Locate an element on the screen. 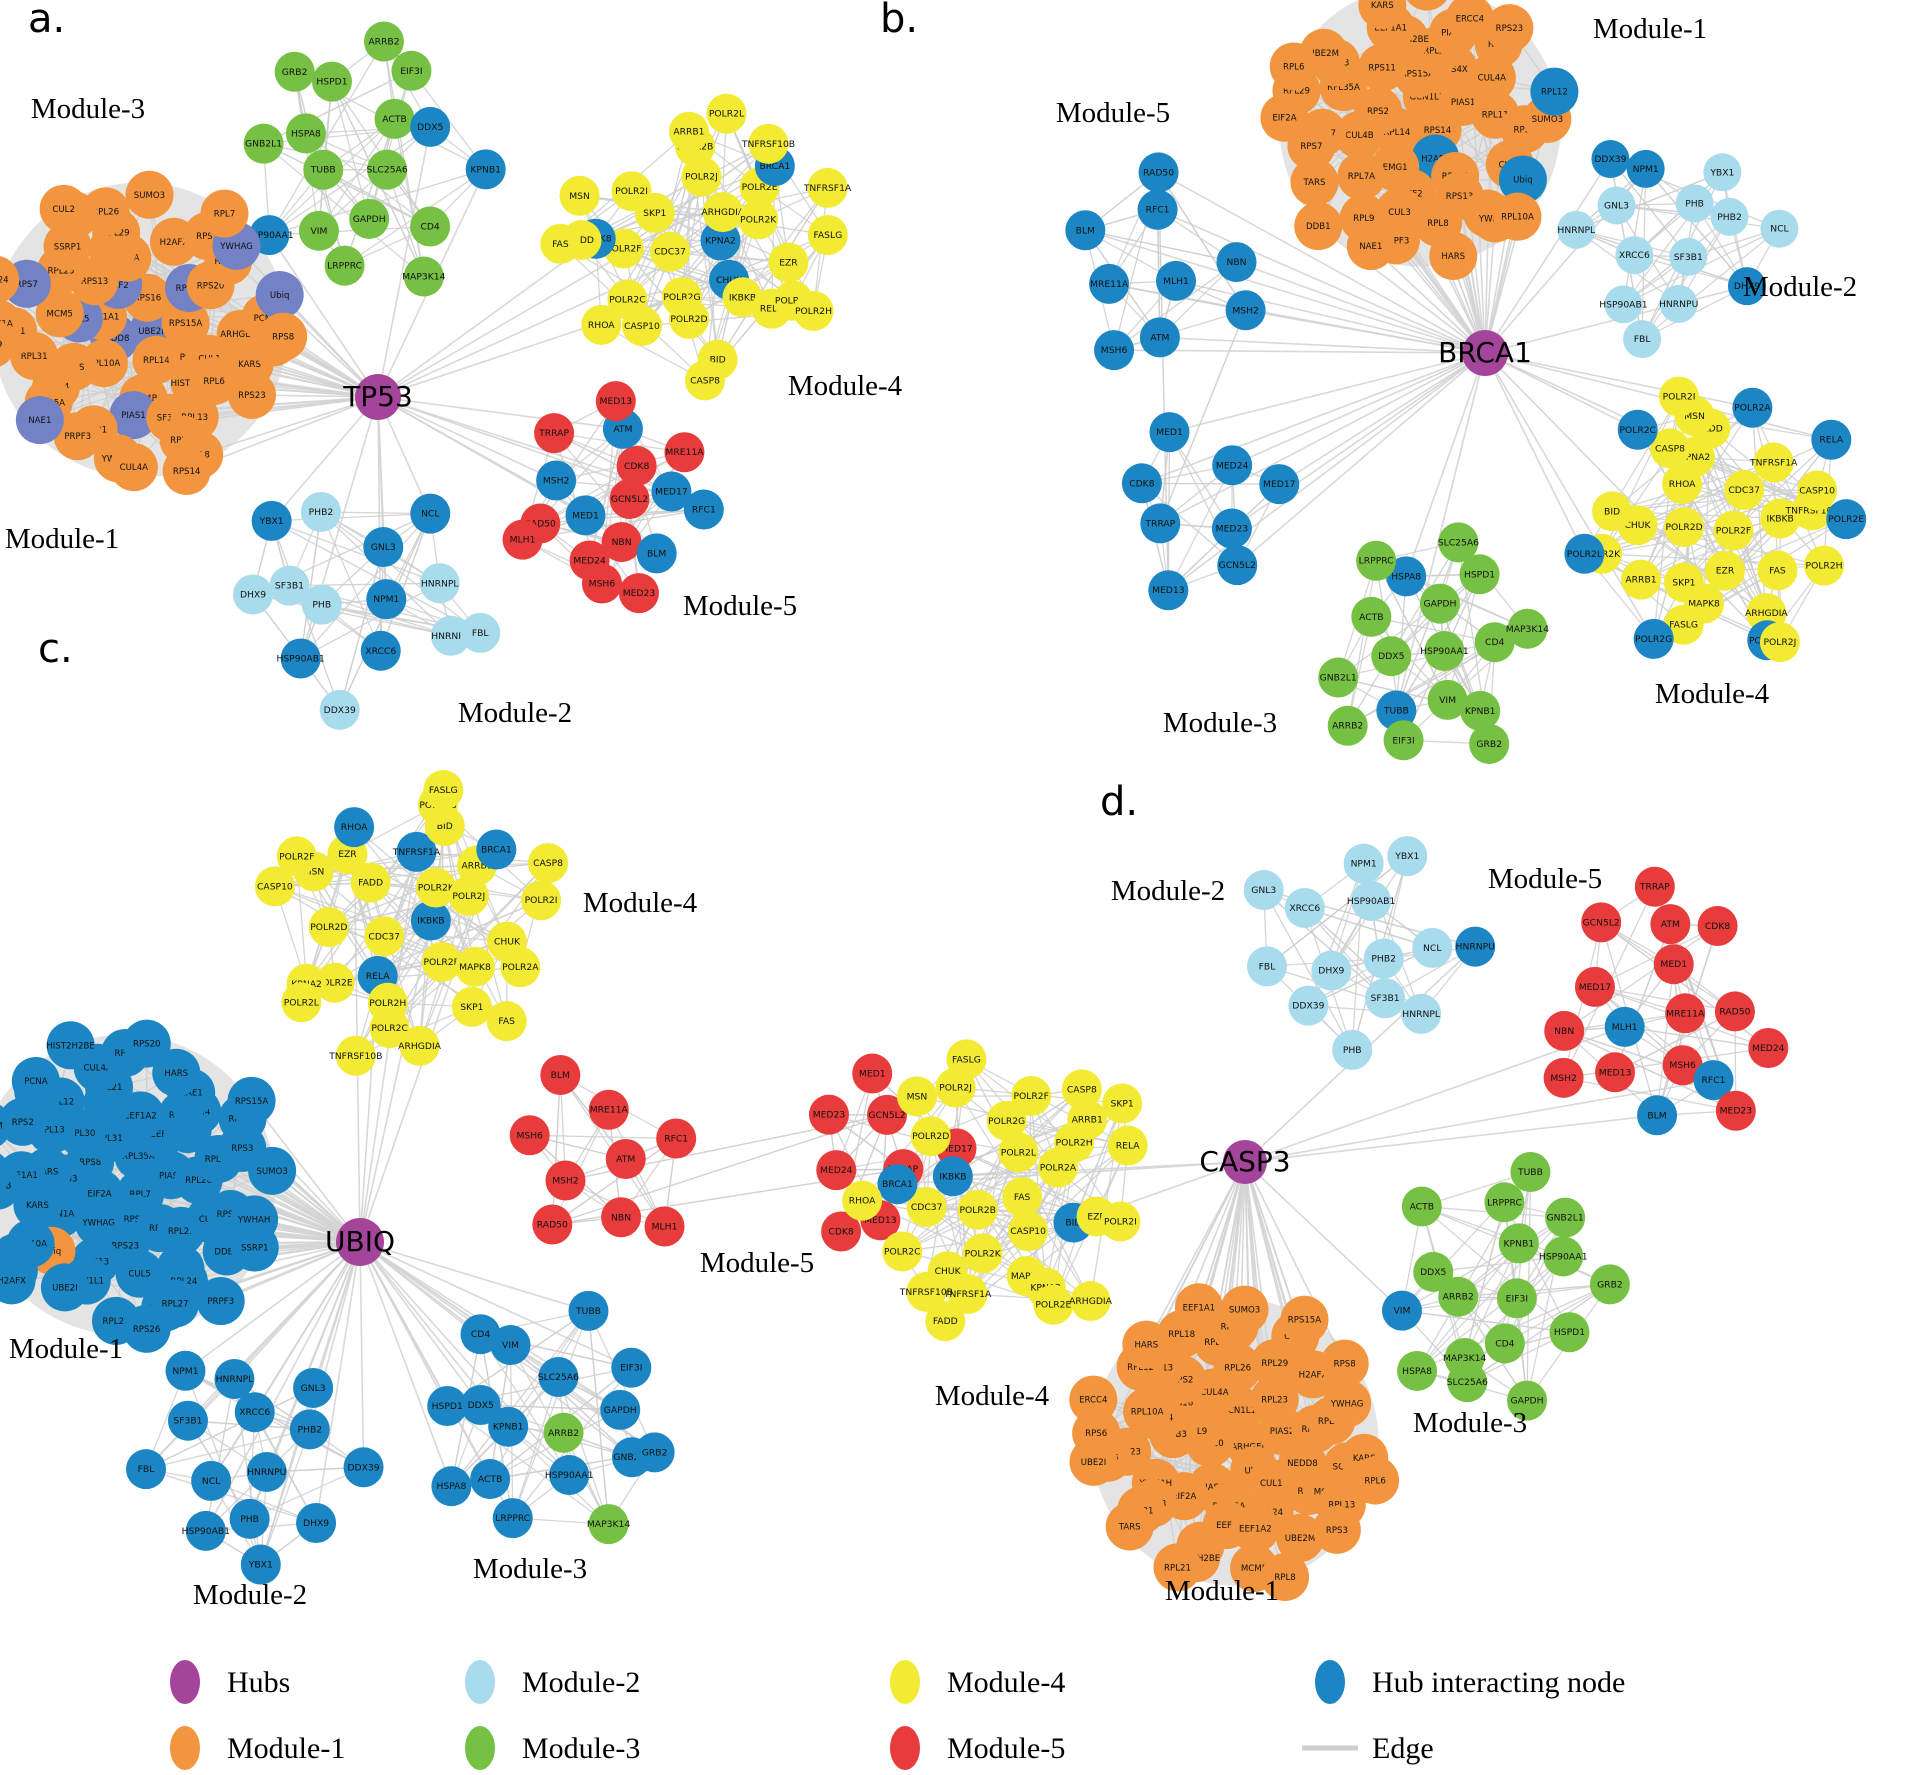 This screenshot has height=1775, width=1923. node: SLC25A6 is located at coordinates (558, 1376).